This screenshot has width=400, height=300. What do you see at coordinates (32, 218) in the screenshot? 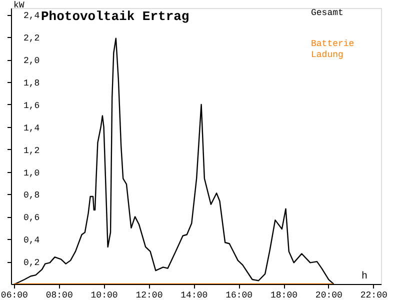
I see `y-tick-label: 0,6` at bounding box center [32, 218].